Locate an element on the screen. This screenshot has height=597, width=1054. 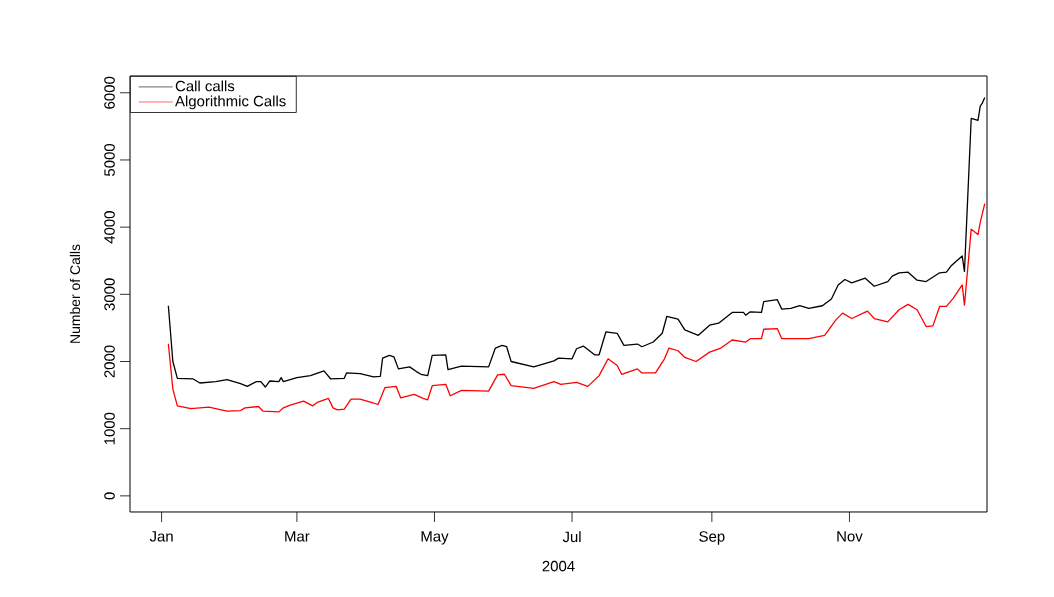
x-tick-label: Nov is located at coordinates (850, 536).